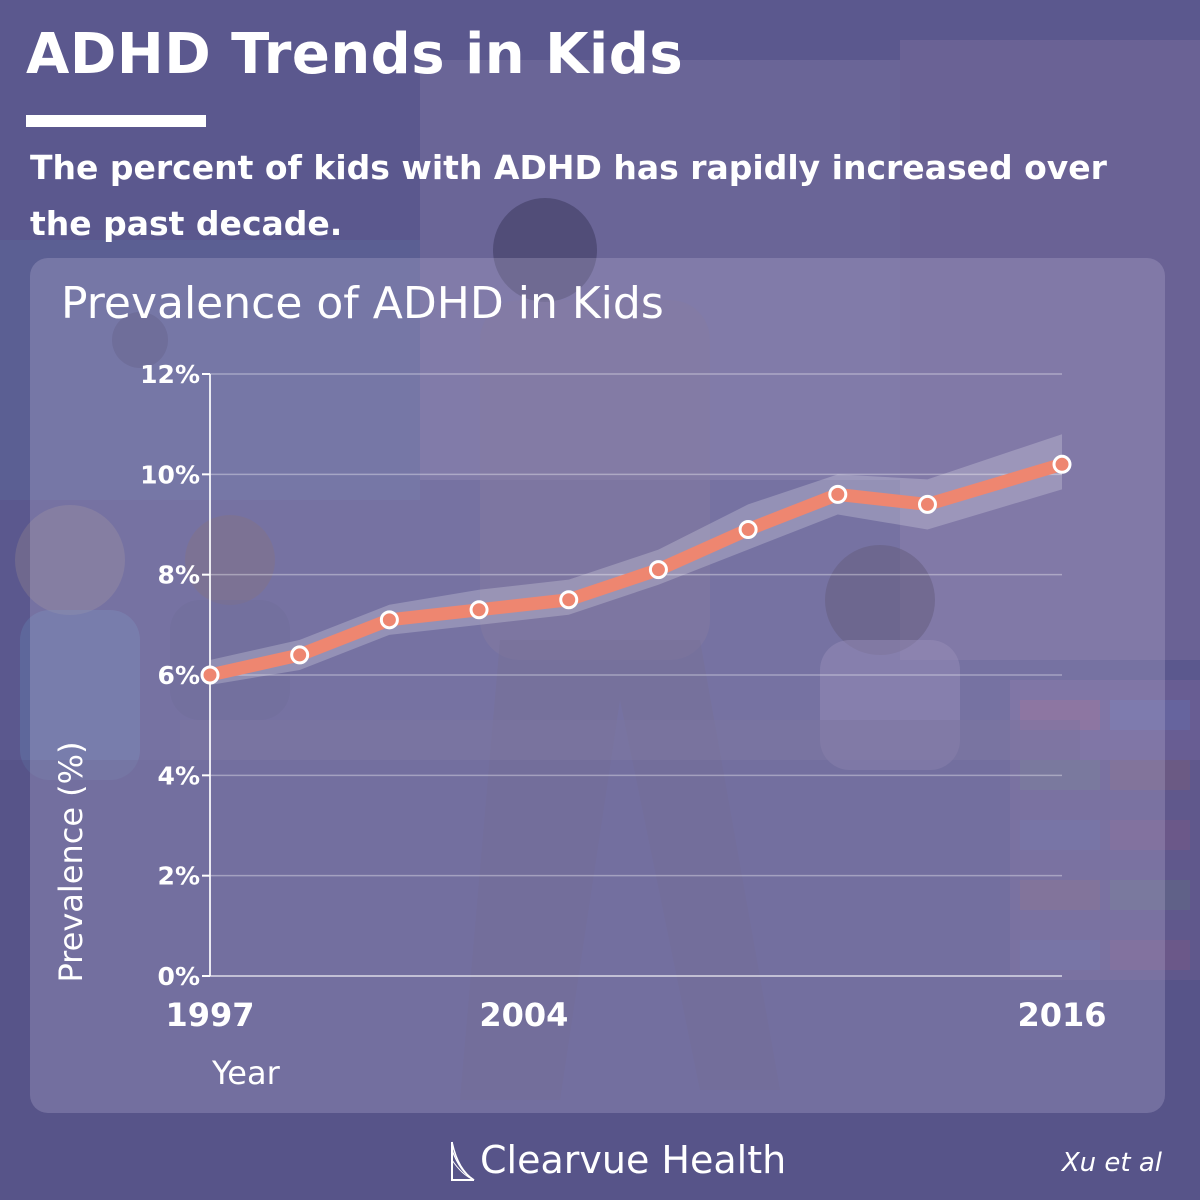 This screenshot has height=1200, width=1200. I want to click on x-ticks: 1997 2004 2016, so click(635, 1015).